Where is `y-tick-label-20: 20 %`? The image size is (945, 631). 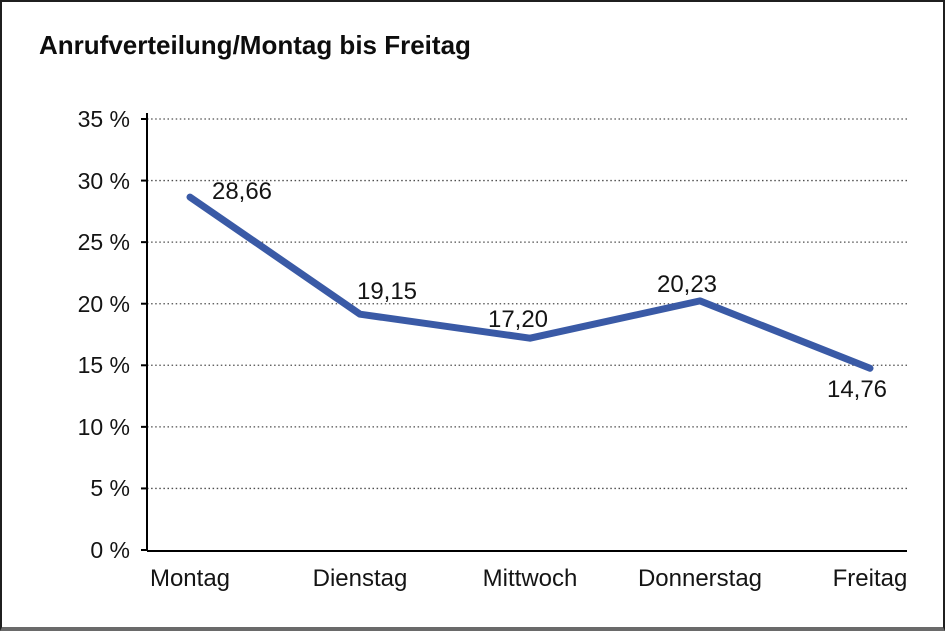 y-tick-label-20: 20 % is located at coordinates (103, 303).